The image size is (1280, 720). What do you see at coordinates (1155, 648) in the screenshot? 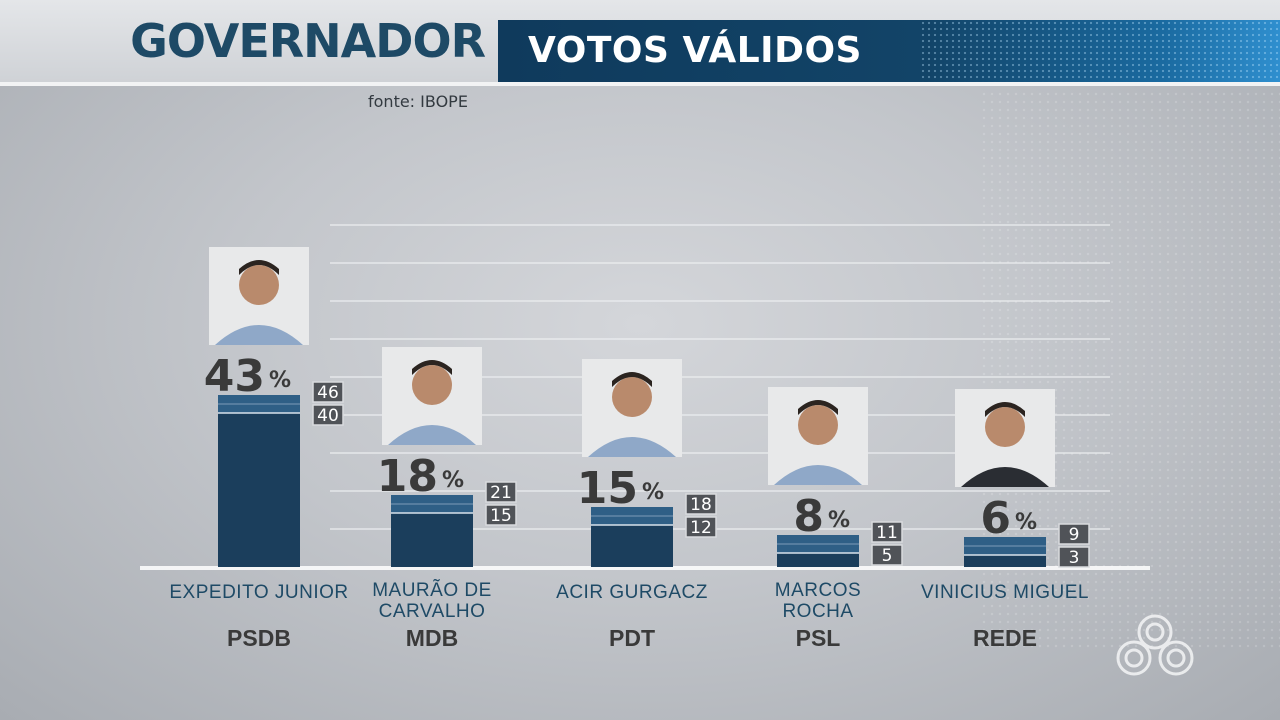
I see `broadcaster-logo-icon` at bounding box center [1155, 648].